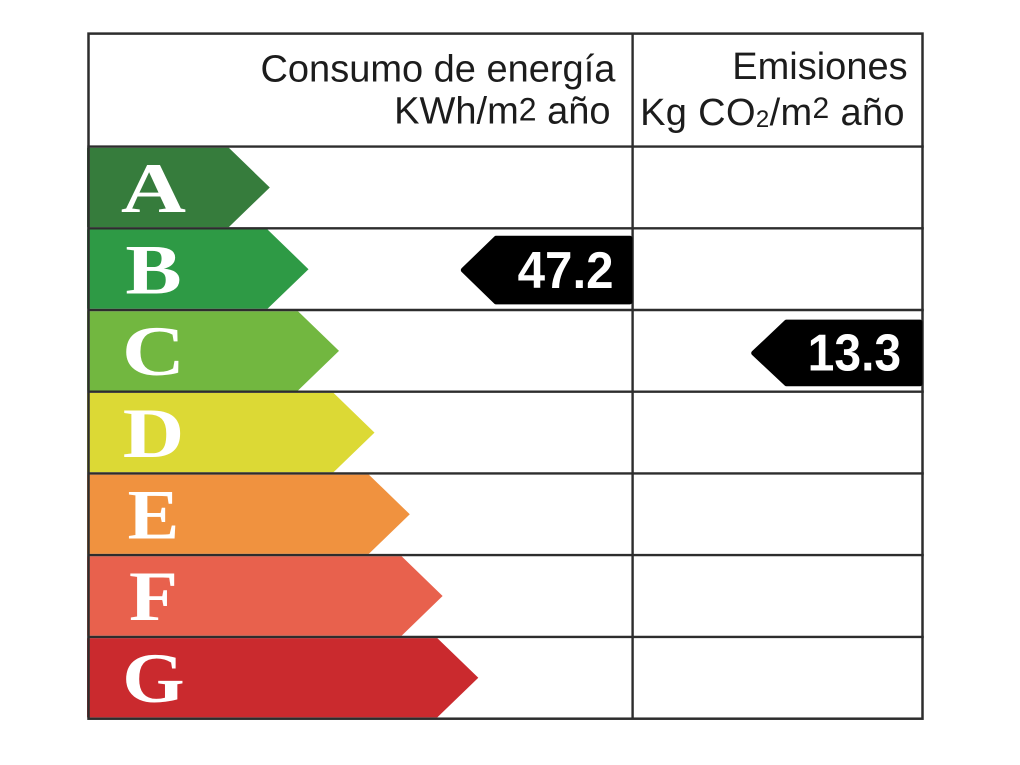  I want to click on svg-text: D, so click(154, 432).